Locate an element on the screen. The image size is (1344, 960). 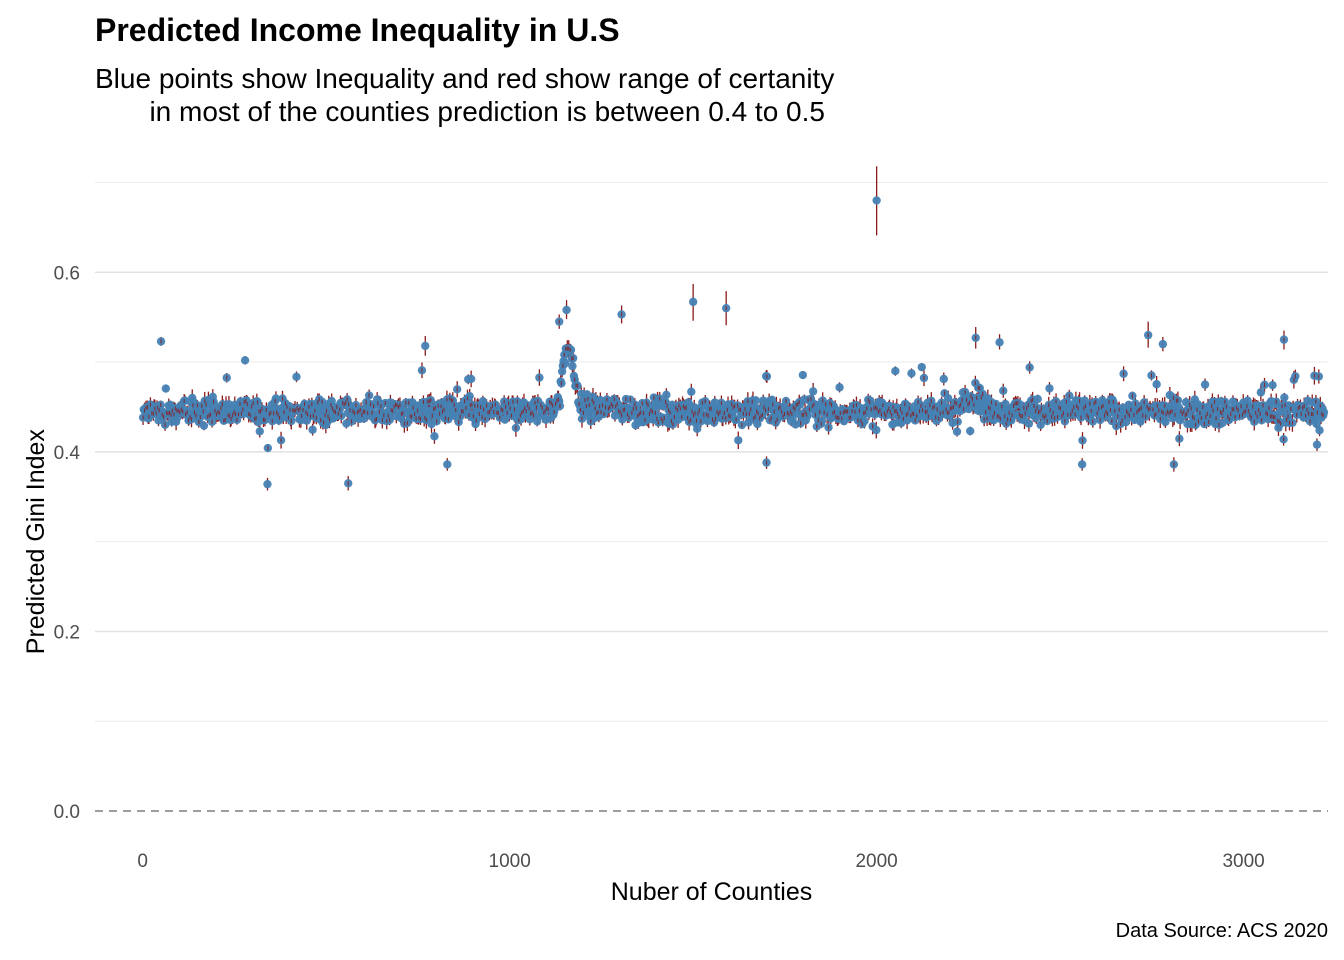
x-axis-title: Nuber of Counties is located at coordinates (712, 892).